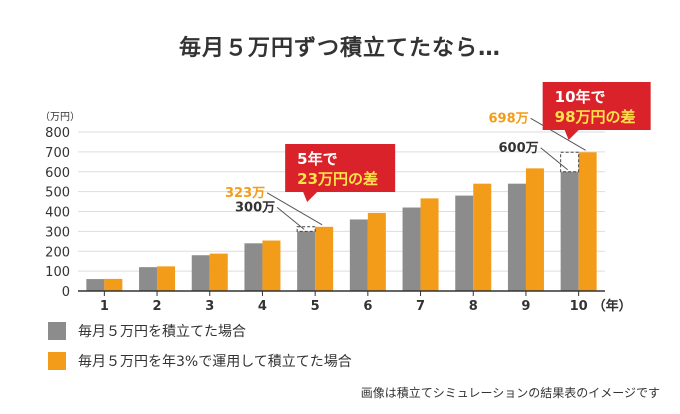  What do you see at coordinates (57, 213) in the screenshot?
I see `y-tick-label: 400` at bounding box center [57, 213].